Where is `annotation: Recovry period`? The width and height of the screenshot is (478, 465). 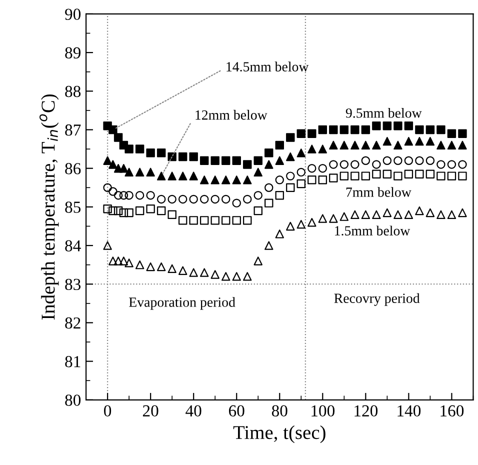
annotation: Recovry period is located at coordinates (377, 299).